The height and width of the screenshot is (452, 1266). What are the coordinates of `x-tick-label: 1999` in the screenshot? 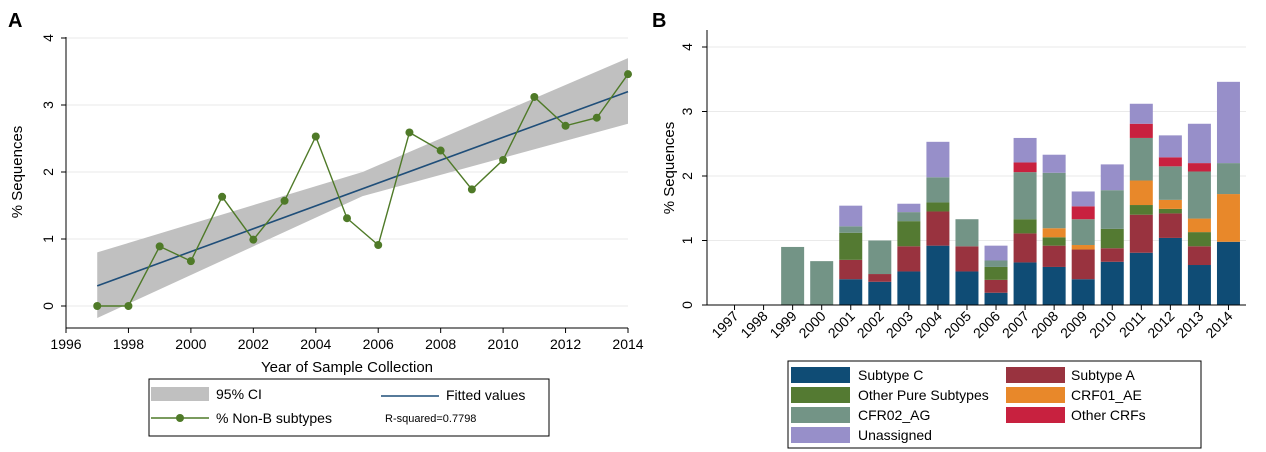 It's located at (782, 324).